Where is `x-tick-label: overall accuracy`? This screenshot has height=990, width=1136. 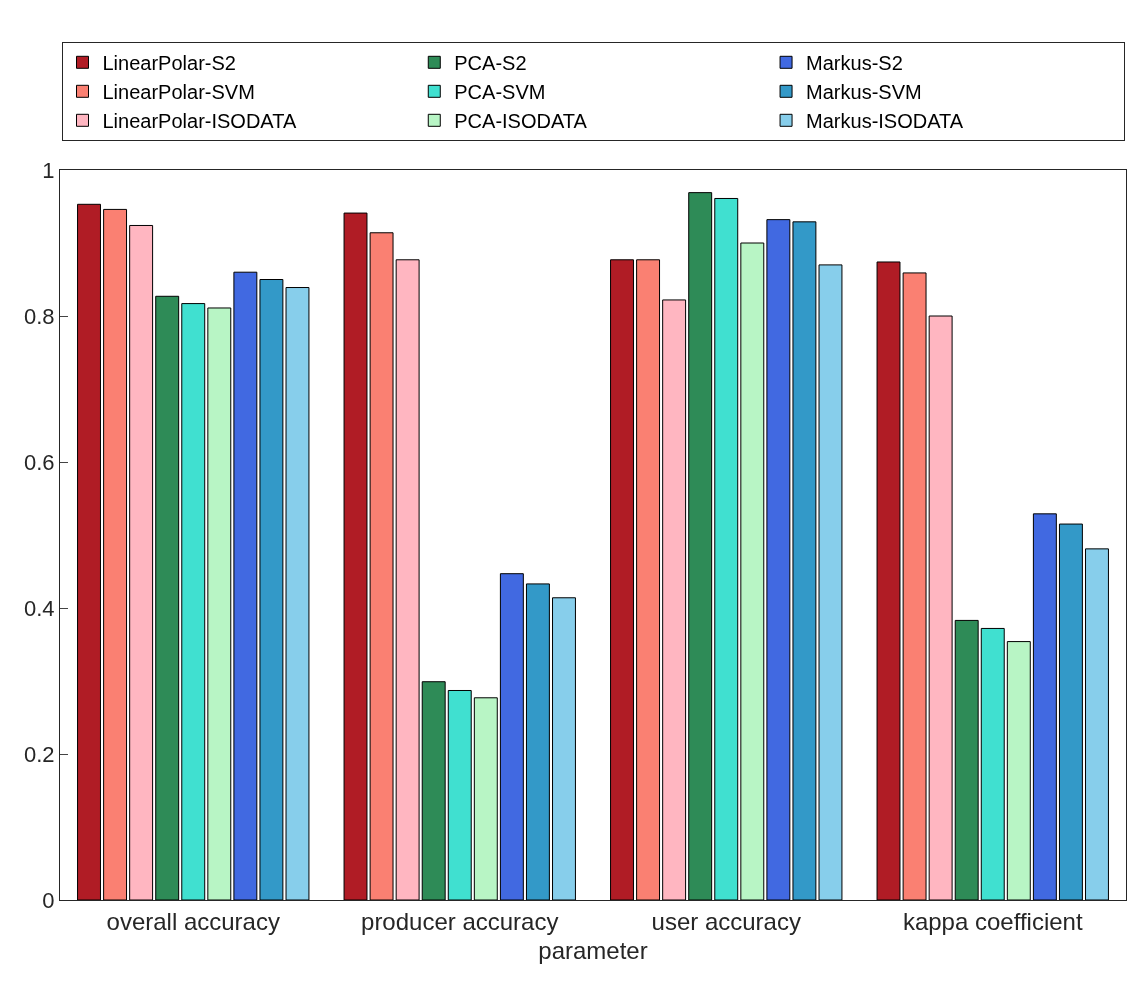
x-tick-label: overall accuracy is located at coordinates (193, 921).